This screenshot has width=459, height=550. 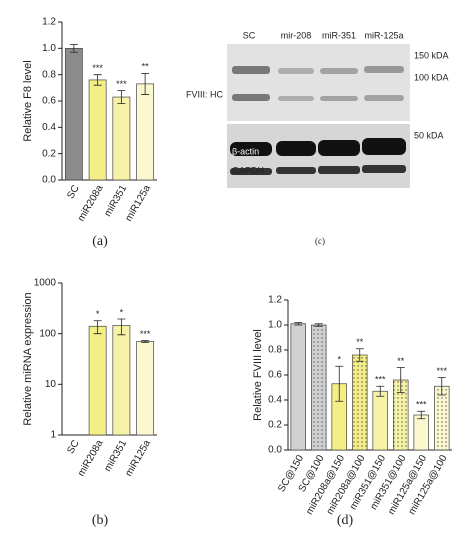 I want to click on y-axis-label: Relative FVIII level, so click(x=258, y=375).